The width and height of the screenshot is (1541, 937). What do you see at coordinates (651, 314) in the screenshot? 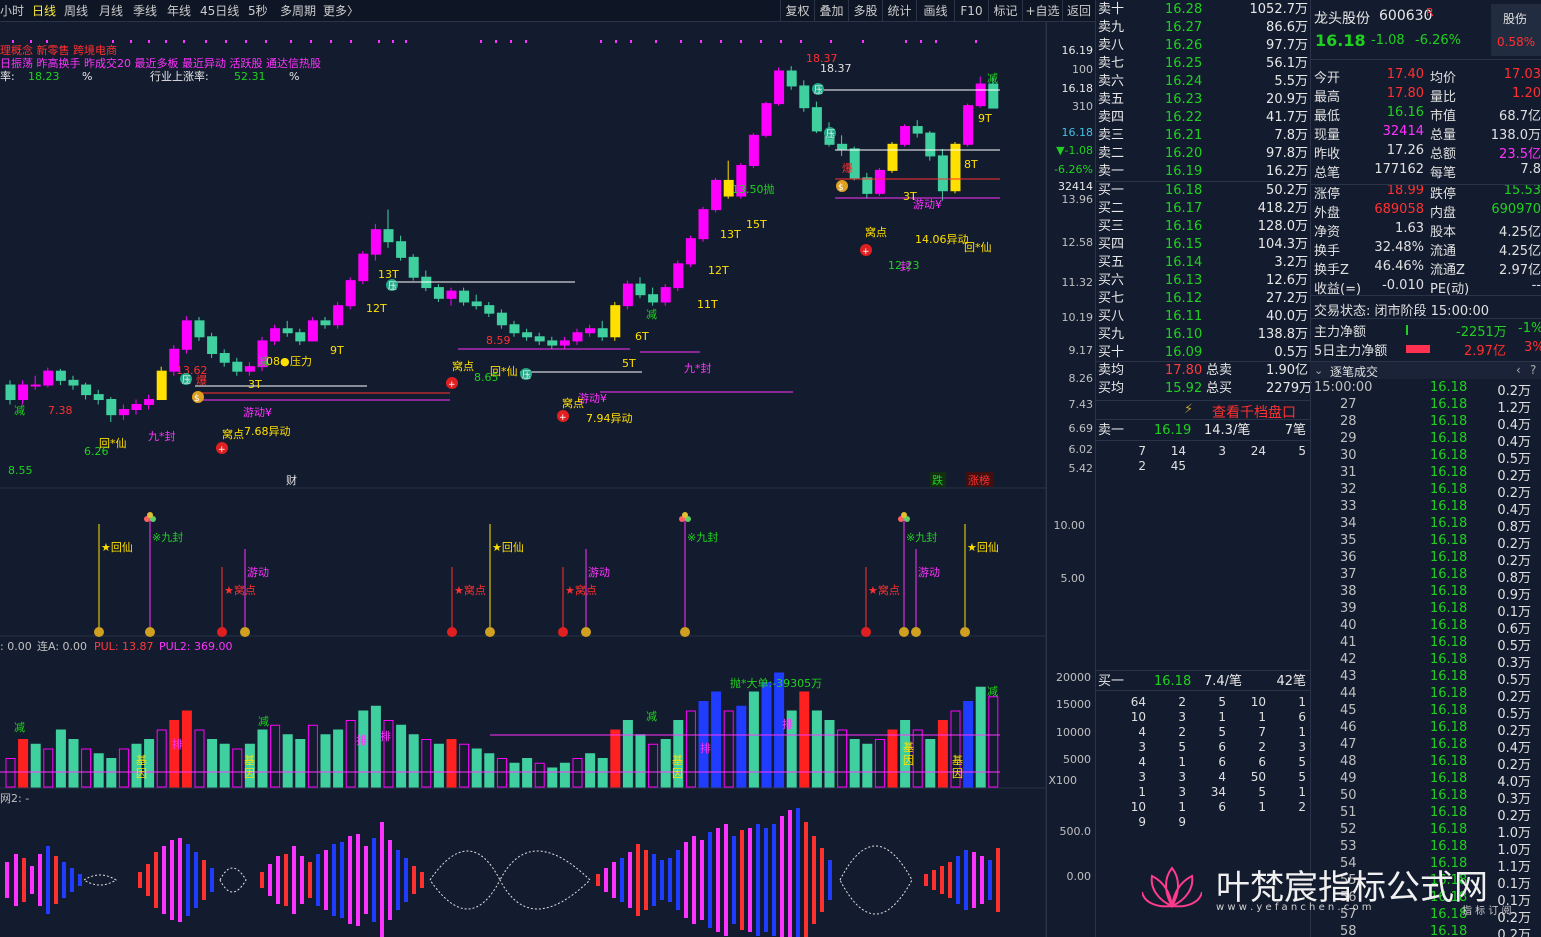
I see `chart-label: 减` at bounding box center [651, 314].